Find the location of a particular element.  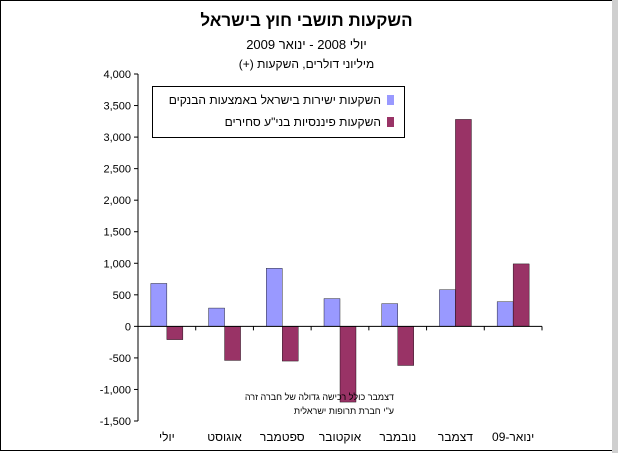

x-tick-label: דצמבר is located at coordinates (455, 437).